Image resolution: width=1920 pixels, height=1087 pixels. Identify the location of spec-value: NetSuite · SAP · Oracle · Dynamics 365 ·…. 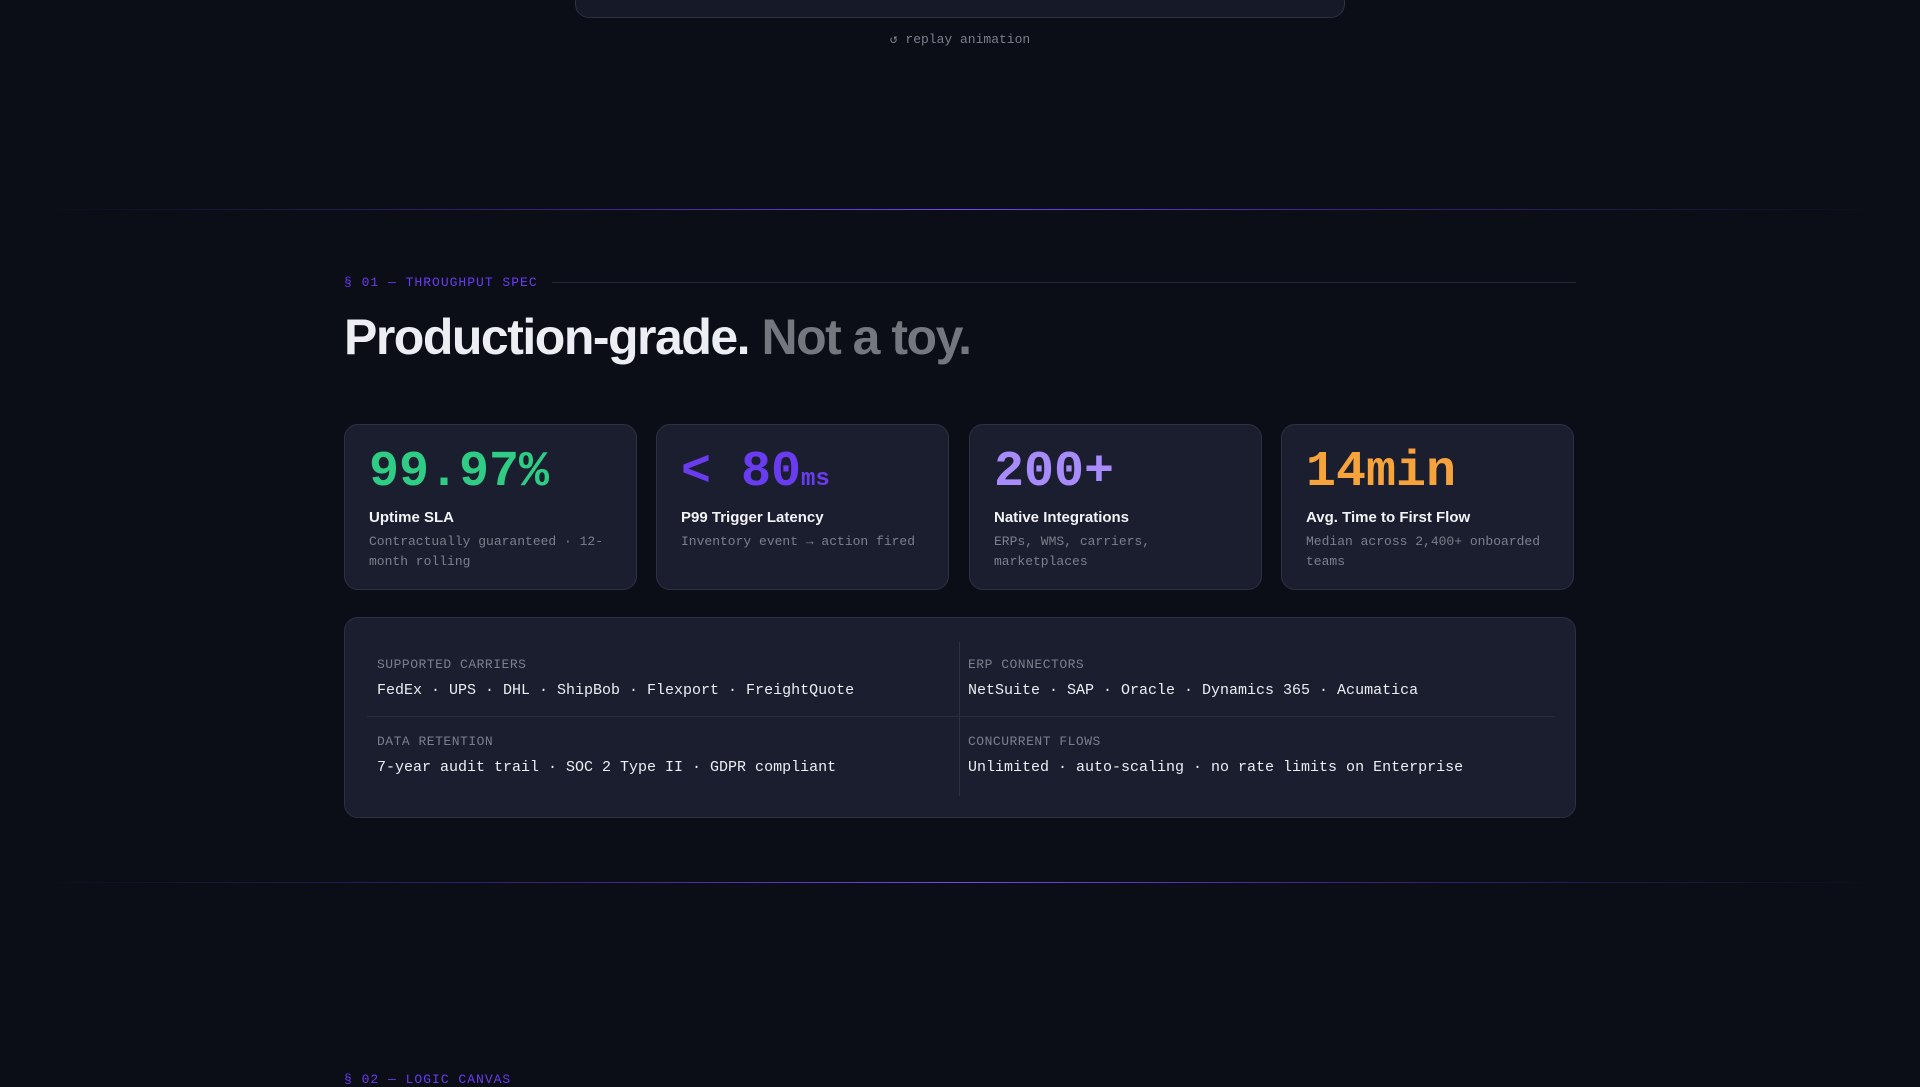
(1193, 690).